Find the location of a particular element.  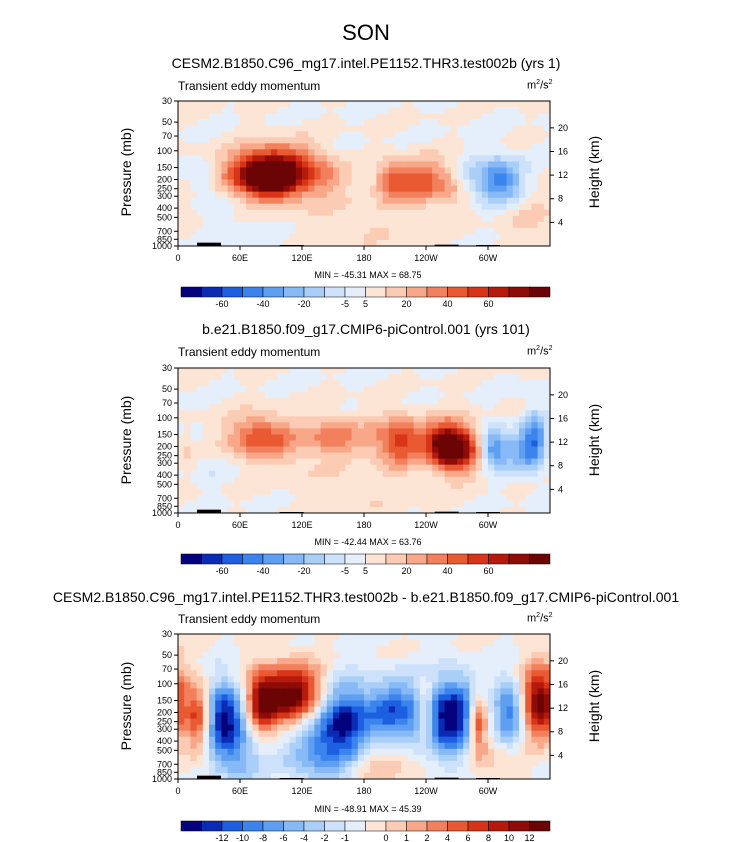

x-tick-label: 60E is located at coordinates (240, 791).